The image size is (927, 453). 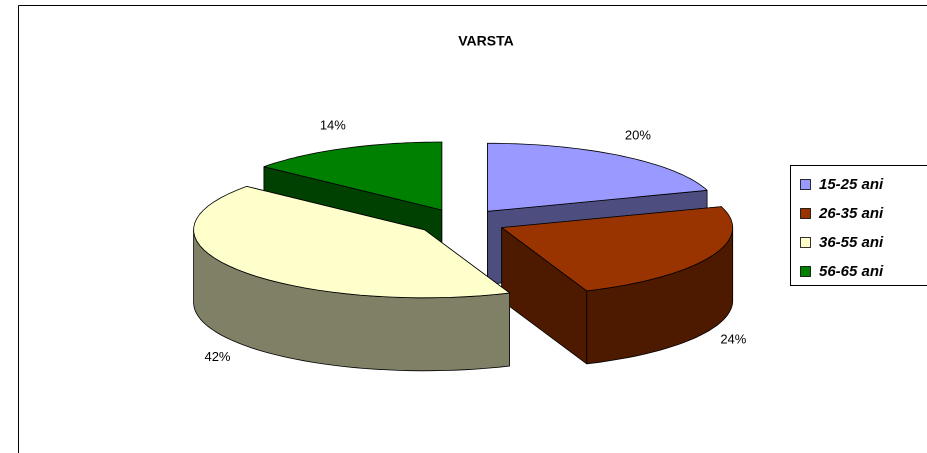 I want to click on legend-label: 36-55 ani, so click(x=851, y=242).